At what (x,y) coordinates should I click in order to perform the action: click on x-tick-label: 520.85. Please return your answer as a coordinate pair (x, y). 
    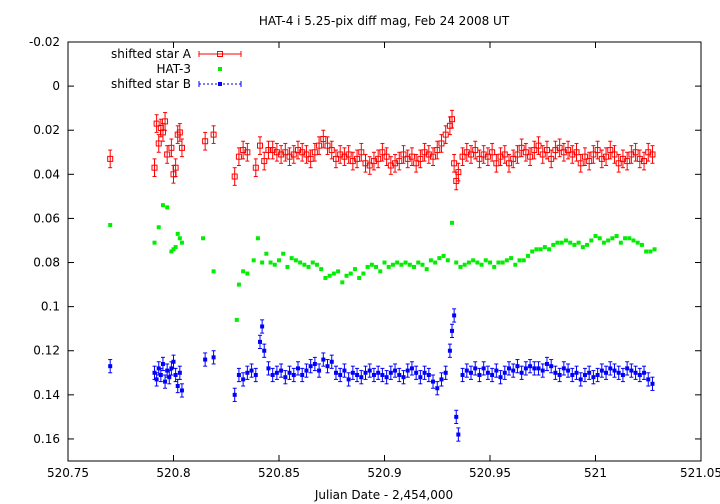
    Looking at the image, I should click on (279, 473).